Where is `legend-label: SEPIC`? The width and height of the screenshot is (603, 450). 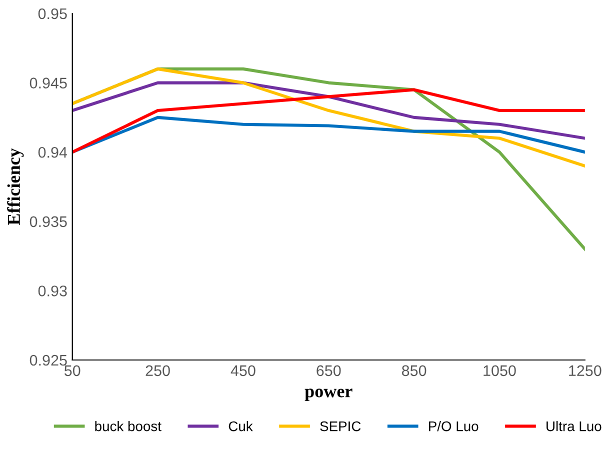 legend-label: SEPIC is located at coordinates (340, 426).